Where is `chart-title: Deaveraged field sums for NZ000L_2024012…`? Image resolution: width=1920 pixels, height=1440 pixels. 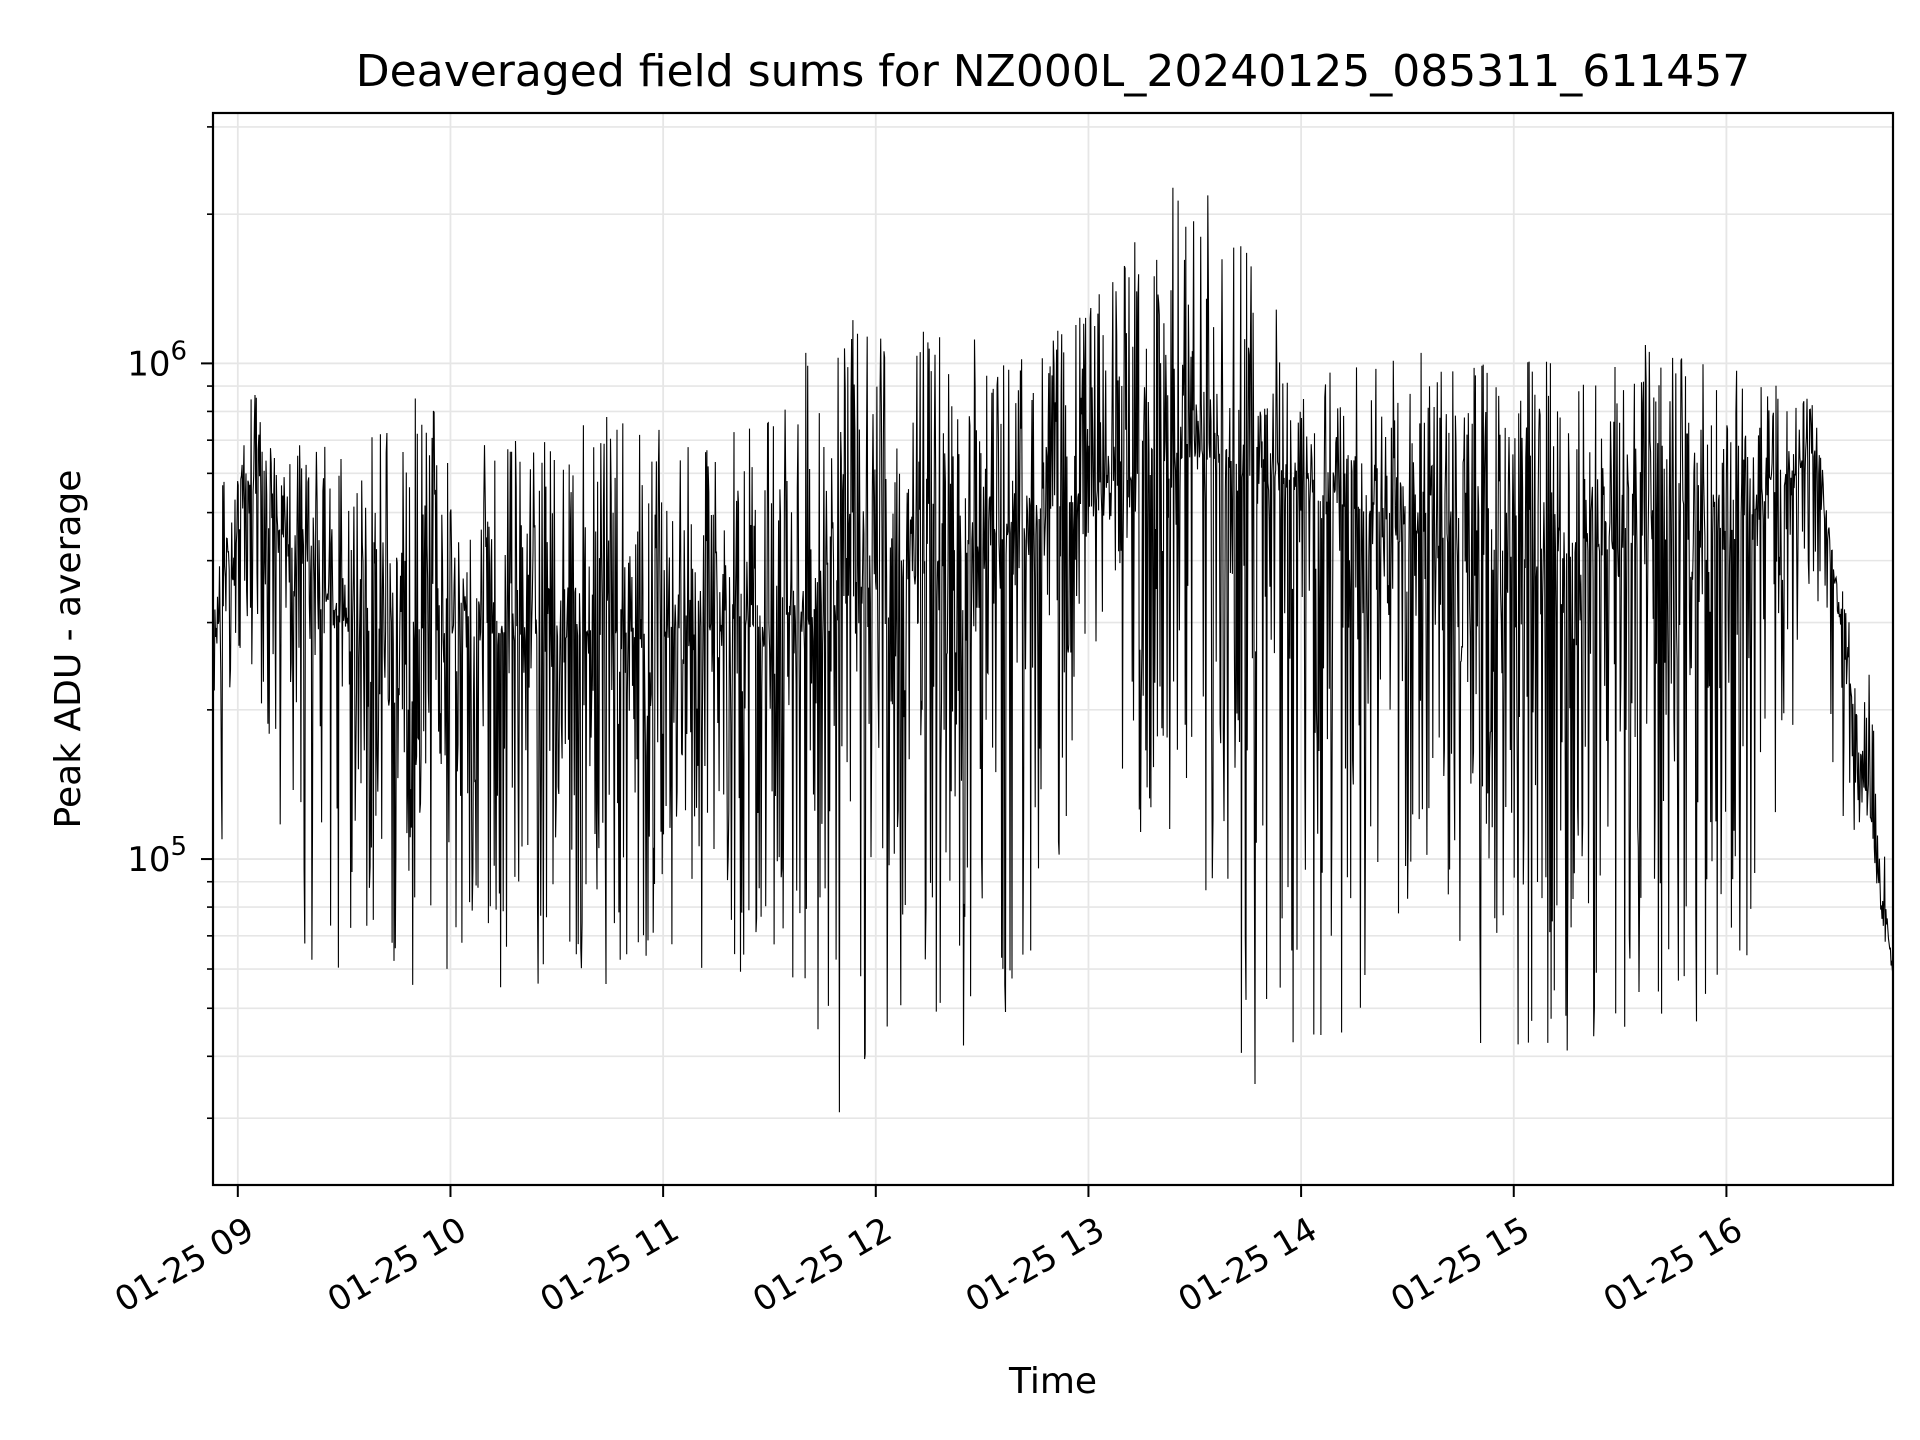 chart-title: Deaveraged field sums for NZ000L_2024012… is located at coordinates (1053, 71).